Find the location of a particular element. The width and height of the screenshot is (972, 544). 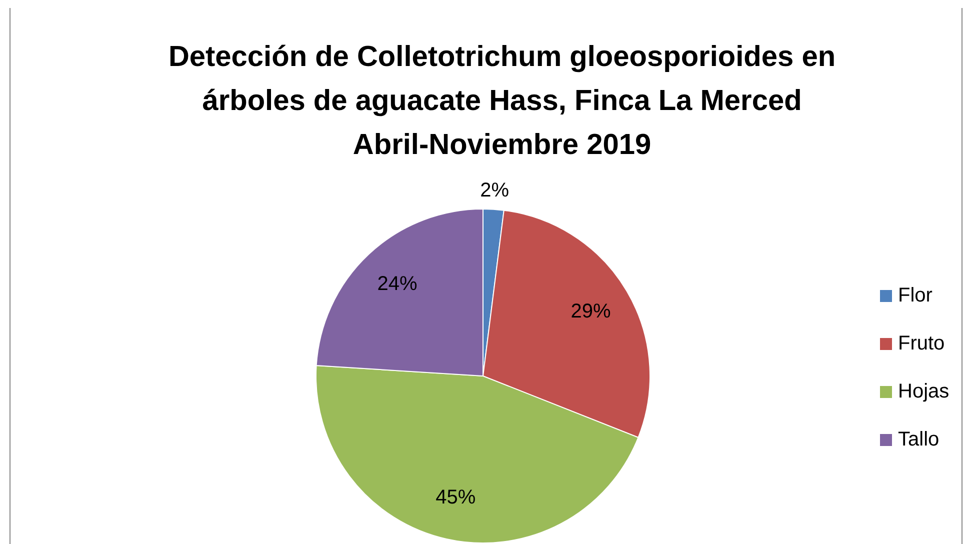

data-label: 45% is located at coordinates (456, 497).